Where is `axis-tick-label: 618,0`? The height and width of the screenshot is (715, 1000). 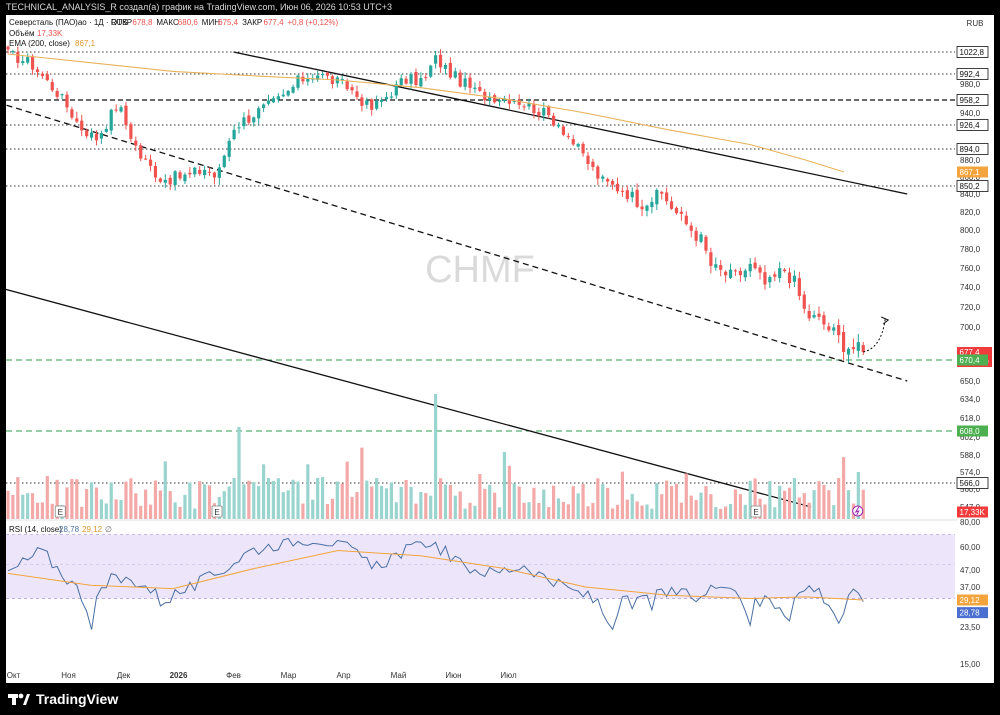
axis-tick-label: 618,0 is located at coordinates (970, 418).